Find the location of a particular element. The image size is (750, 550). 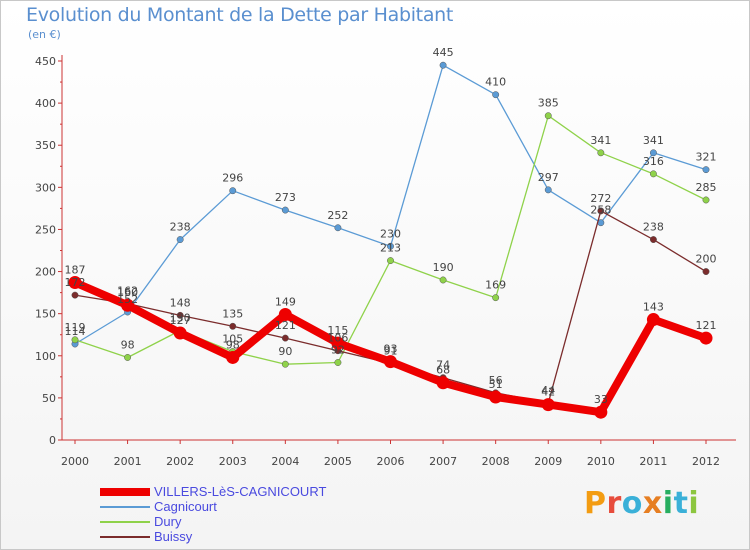

legend-label-villers: VILLERS-LèS-CAGNICOURT is located at coordinates (240, 491).